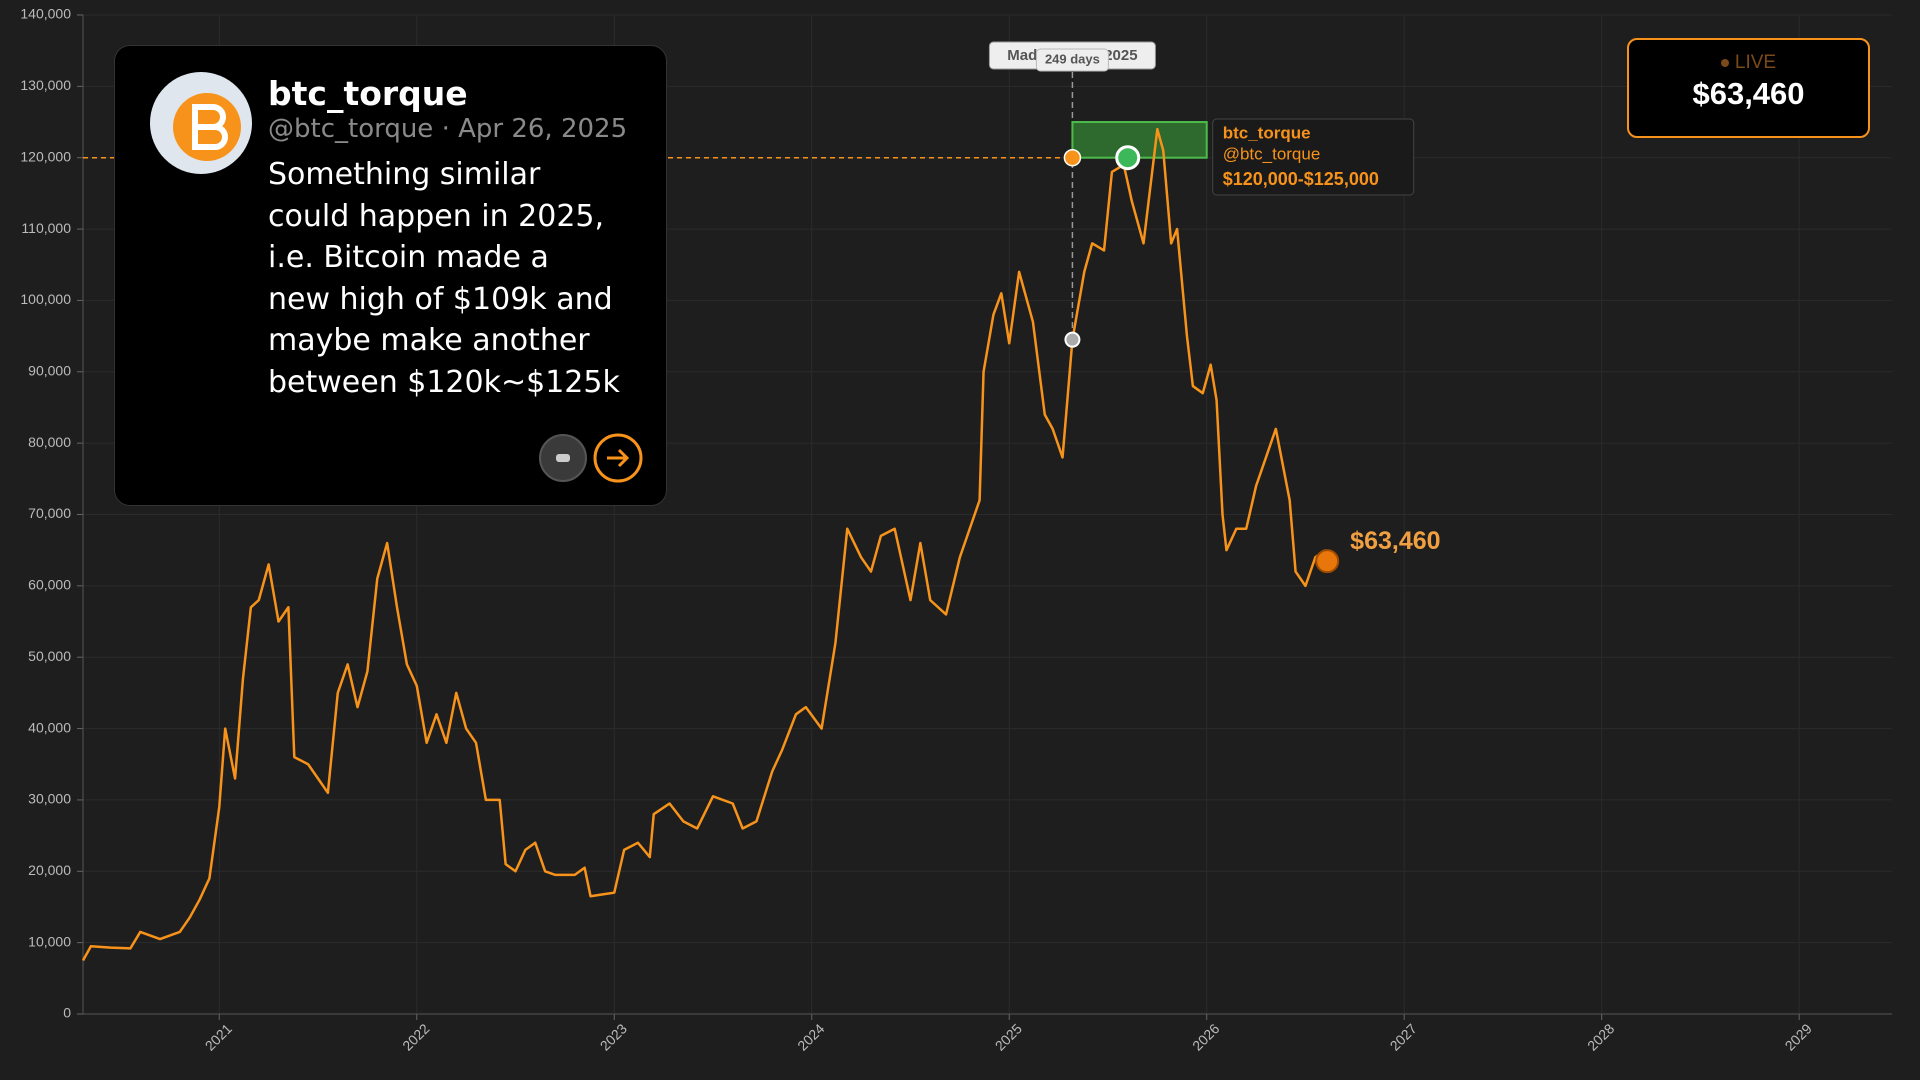  Describe the element at coordinates (1272, 153) in the screenshot. I see `tooltip-handle: @btc_torque` at that location.